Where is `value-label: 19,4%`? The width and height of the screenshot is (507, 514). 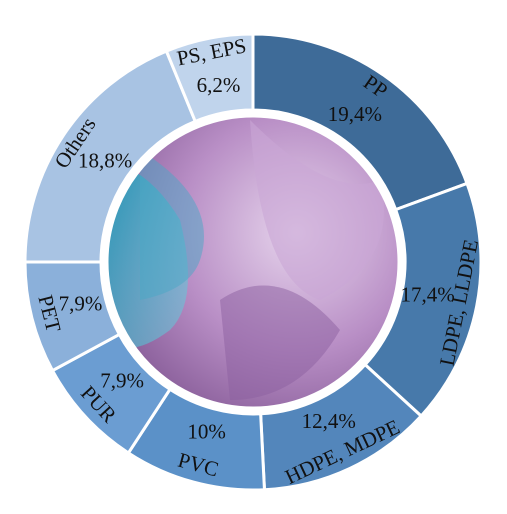 value-label: 19,4% is located at coordinates (355, 114).